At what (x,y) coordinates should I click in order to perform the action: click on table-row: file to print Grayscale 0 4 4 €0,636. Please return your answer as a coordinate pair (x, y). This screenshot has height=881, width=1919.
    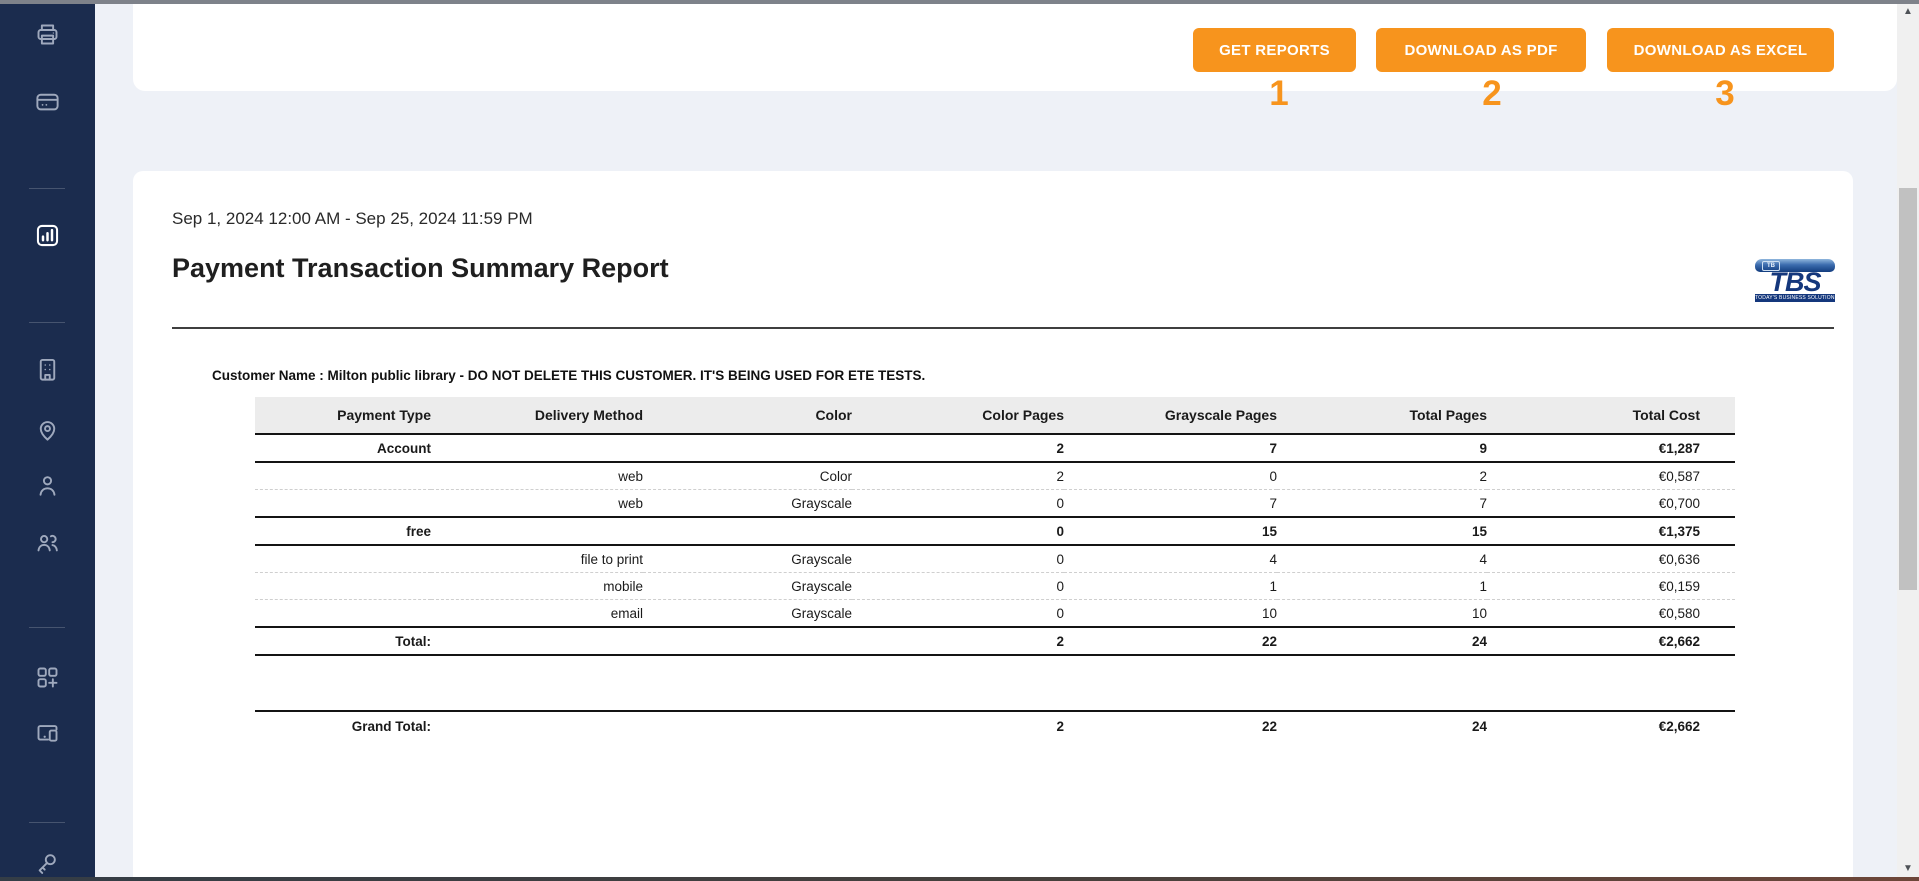
    Looking at the image, I should click on (995, 559).